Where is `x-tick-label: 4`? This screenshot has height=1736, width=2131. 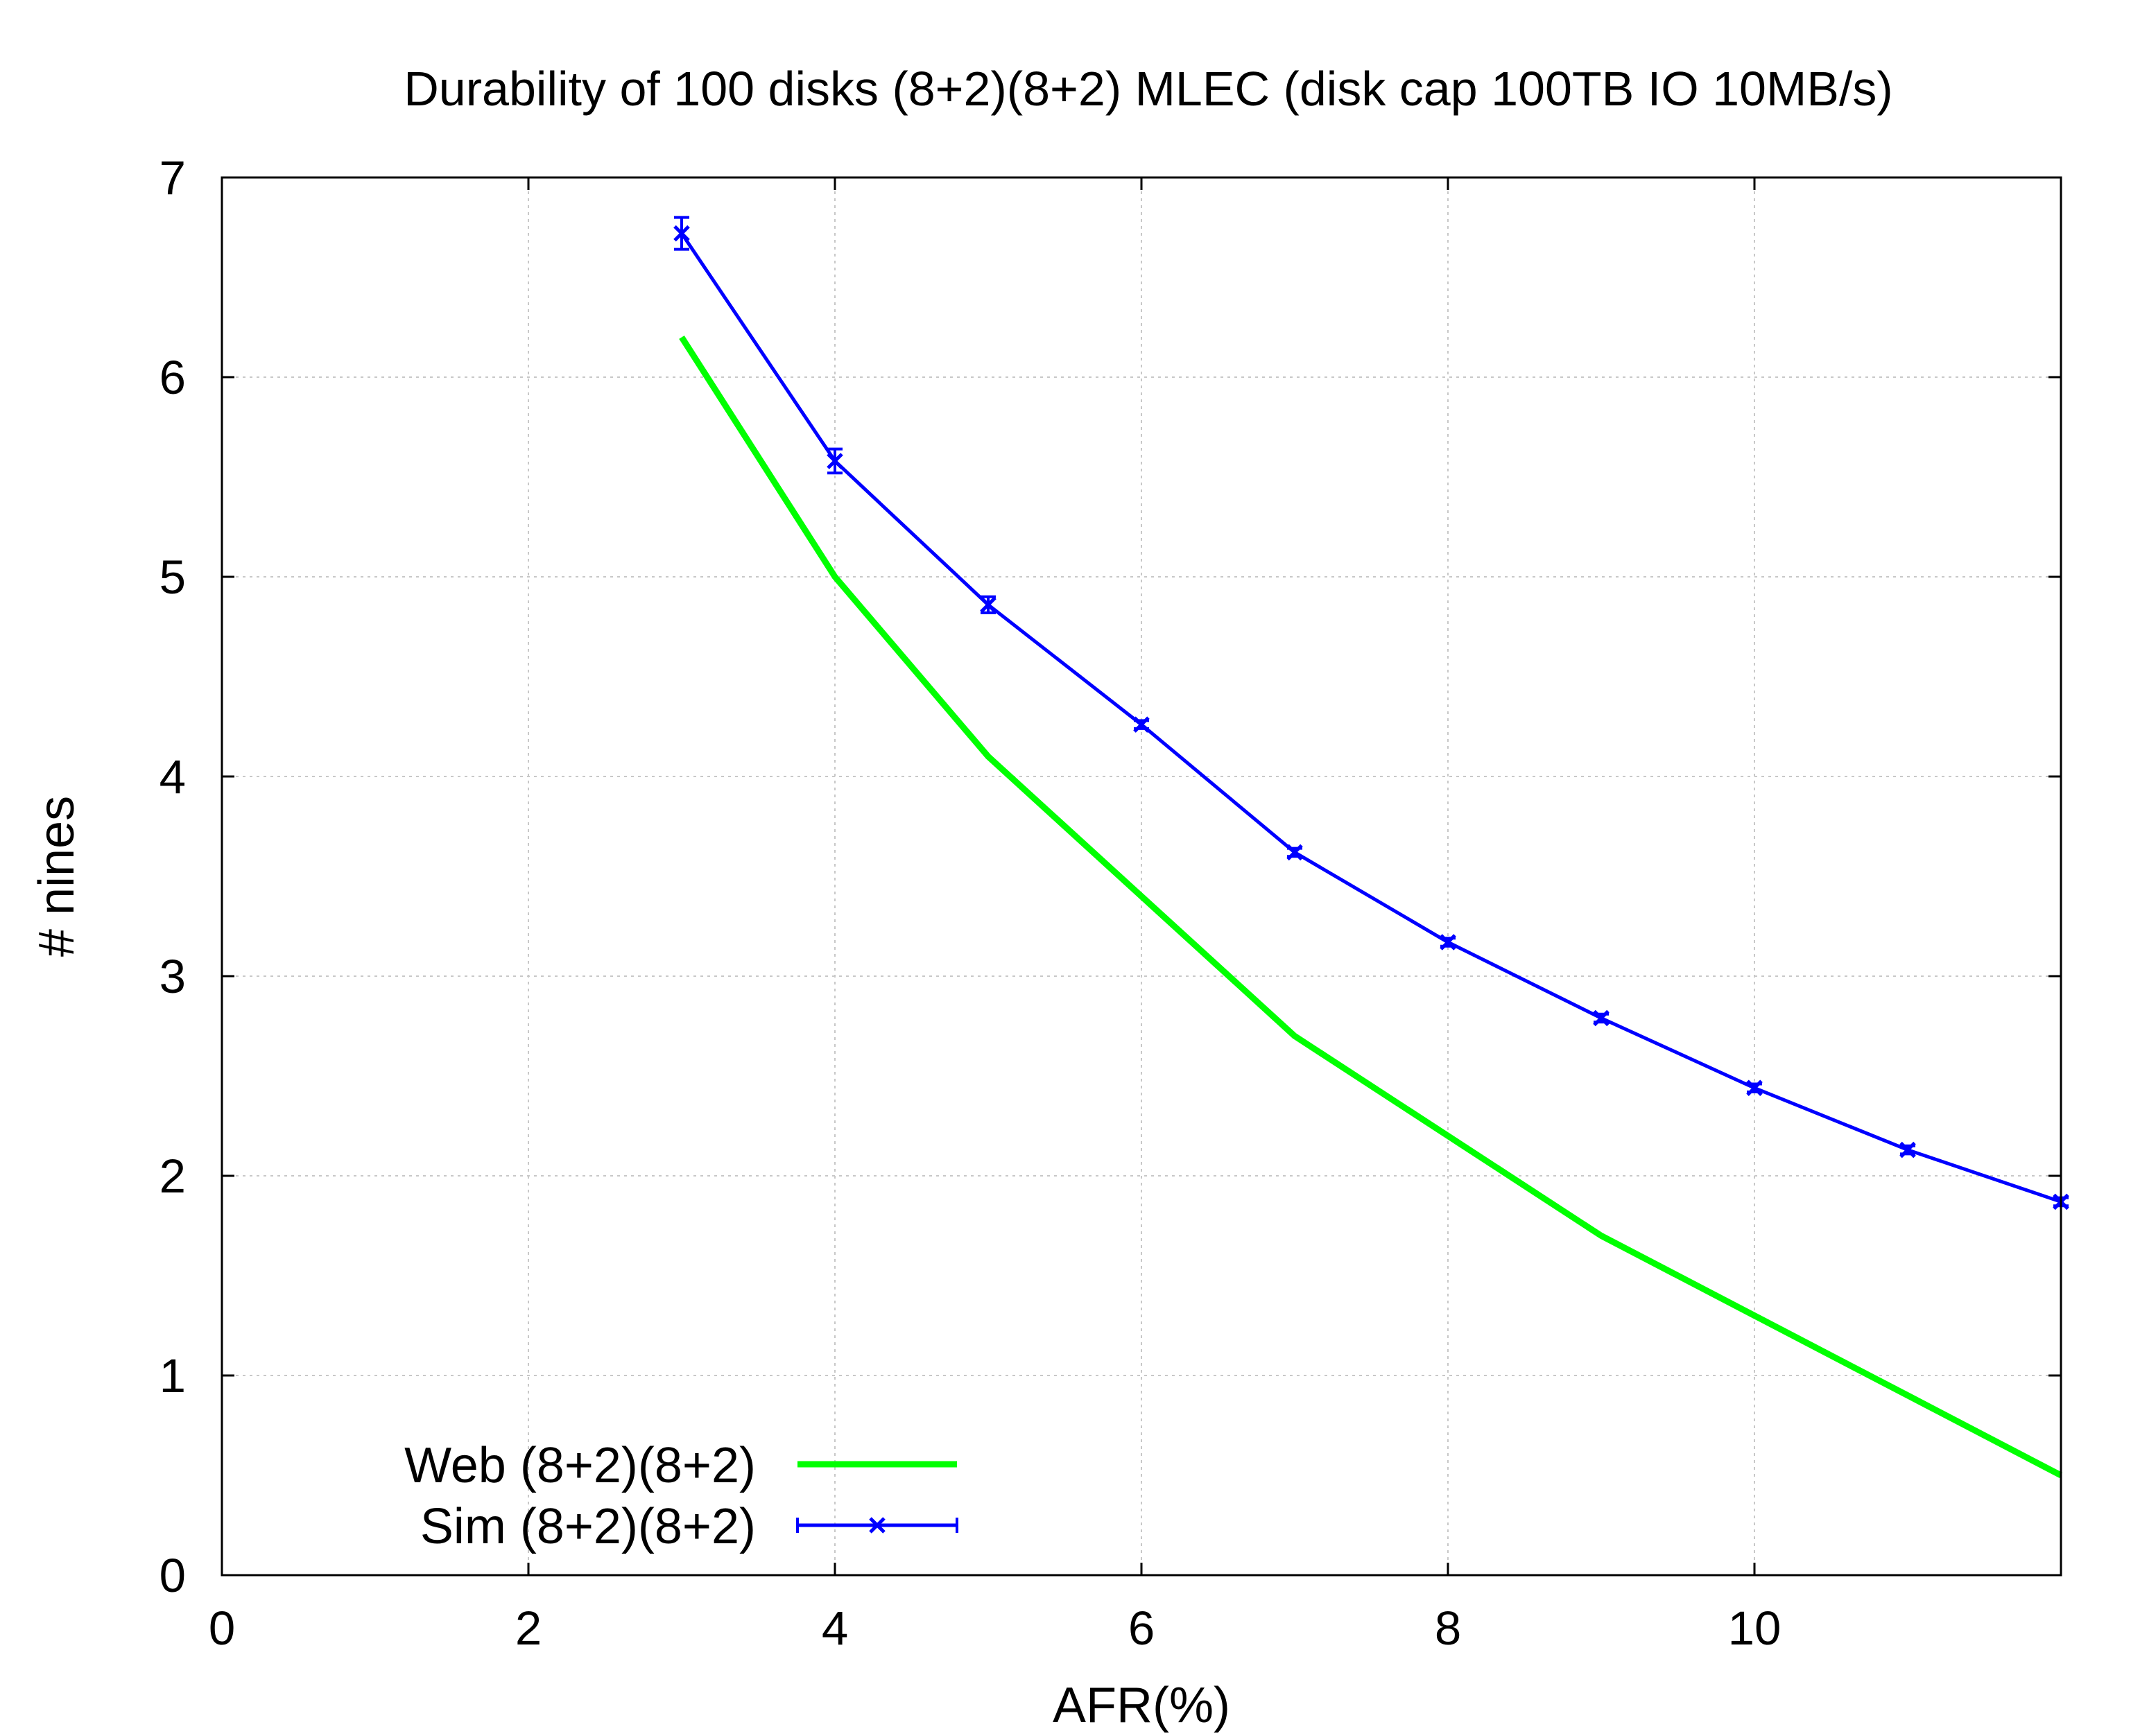 x-tick-label: 4 is located at coordinates (835, 1628).